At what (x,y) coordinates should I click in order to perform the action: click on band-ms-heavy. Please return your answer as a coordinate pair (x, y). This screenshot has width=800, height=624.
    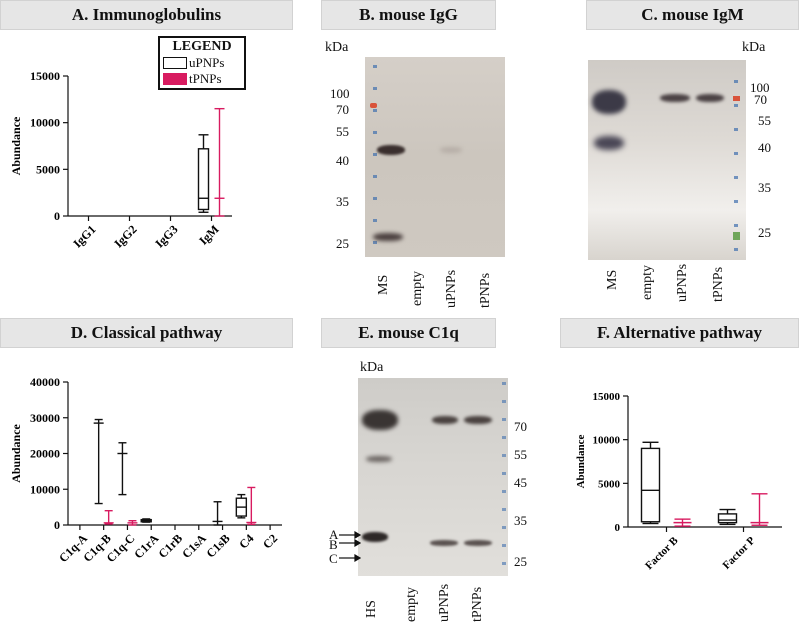
    Looking at the image, I should click on (609, 102).